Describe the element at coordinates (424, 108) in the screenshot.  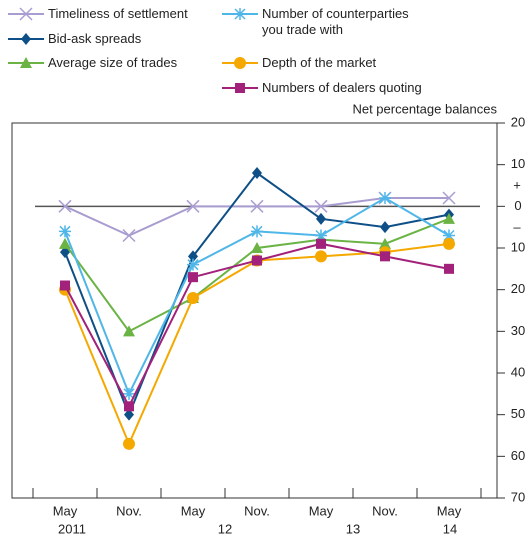
I see `y-axis-label: Net percentage balances` at that location.